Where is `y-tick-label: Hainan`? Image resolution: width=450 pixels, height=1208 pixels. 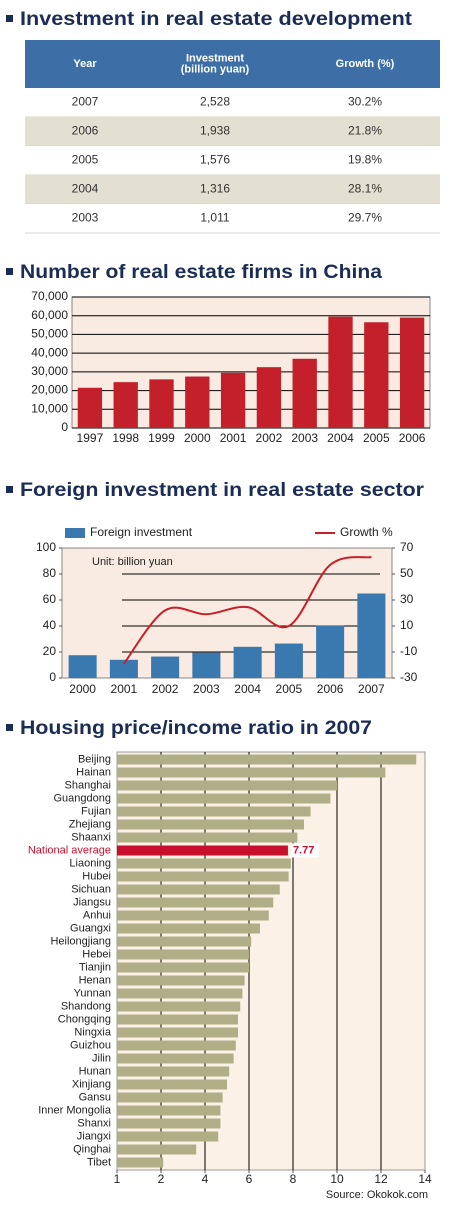 y-tick-label: Hainan is located at coordinates (93, 772).